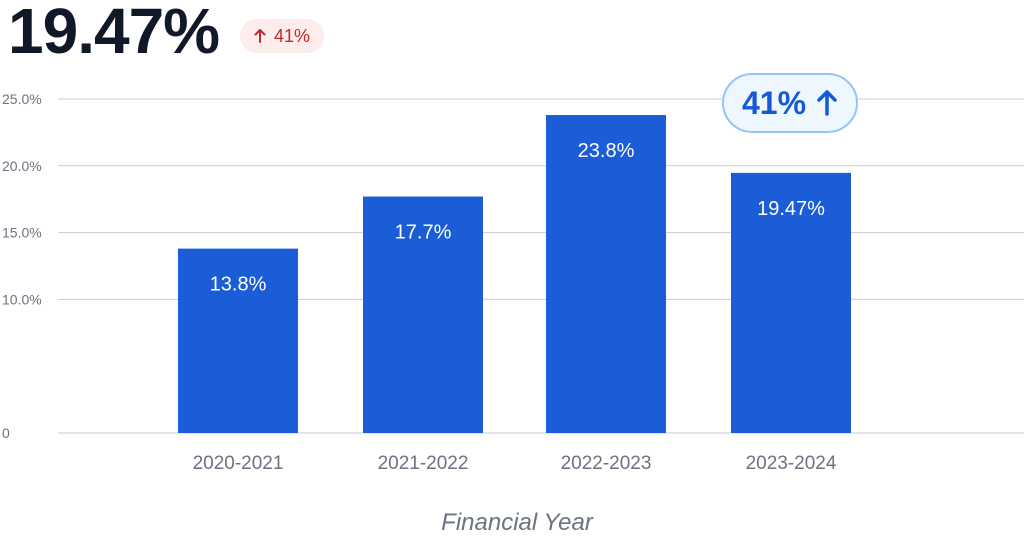  I want to click on delta-label: 41%, so click(292, 35).